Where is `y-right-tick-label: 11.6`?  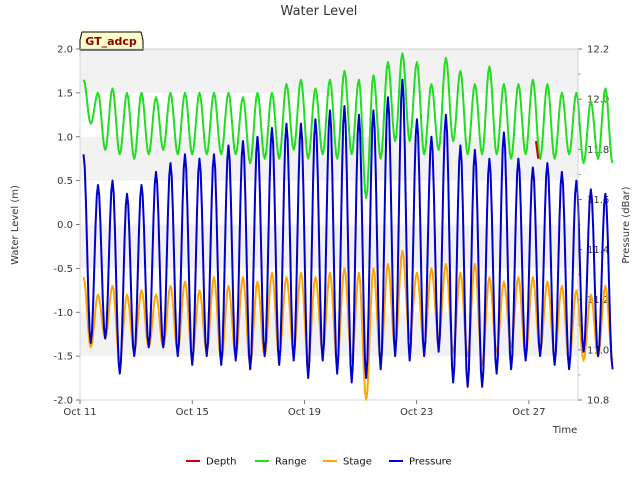 y-right-tick-label: 11.6 is located at coordinates (598, 200).